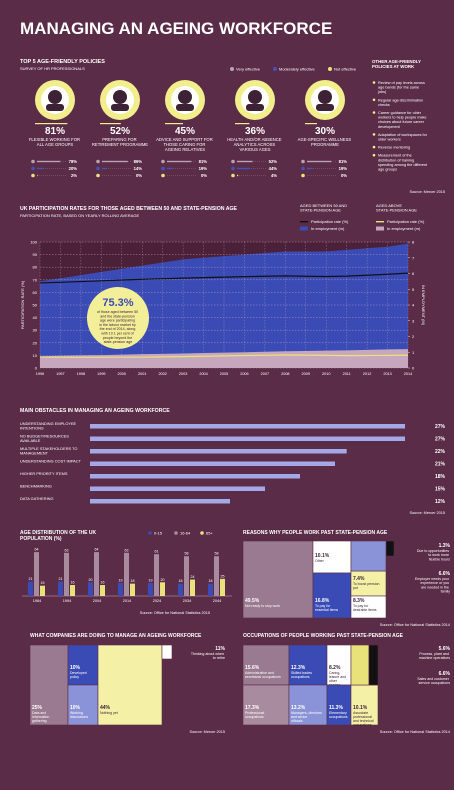 The image size is (454, 790). Describe the element at coordinates (120, 142) in the screenshot. I see `stat-label: PREPARING FOR RETIREMENT PROGRAMME` at that location.